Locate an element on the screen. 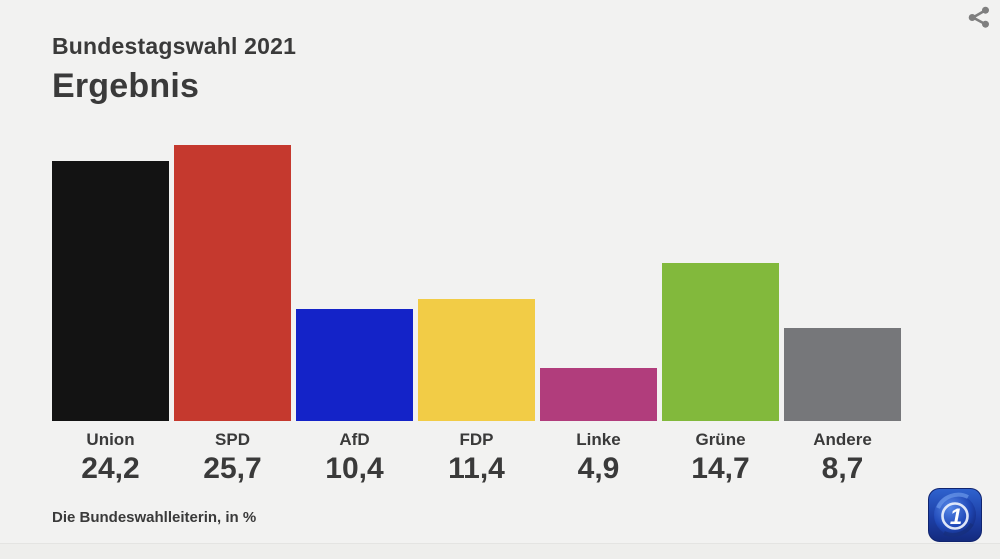  source-note: Die Bundeswahlleiterin, in % is located at coordinates (154, 517).